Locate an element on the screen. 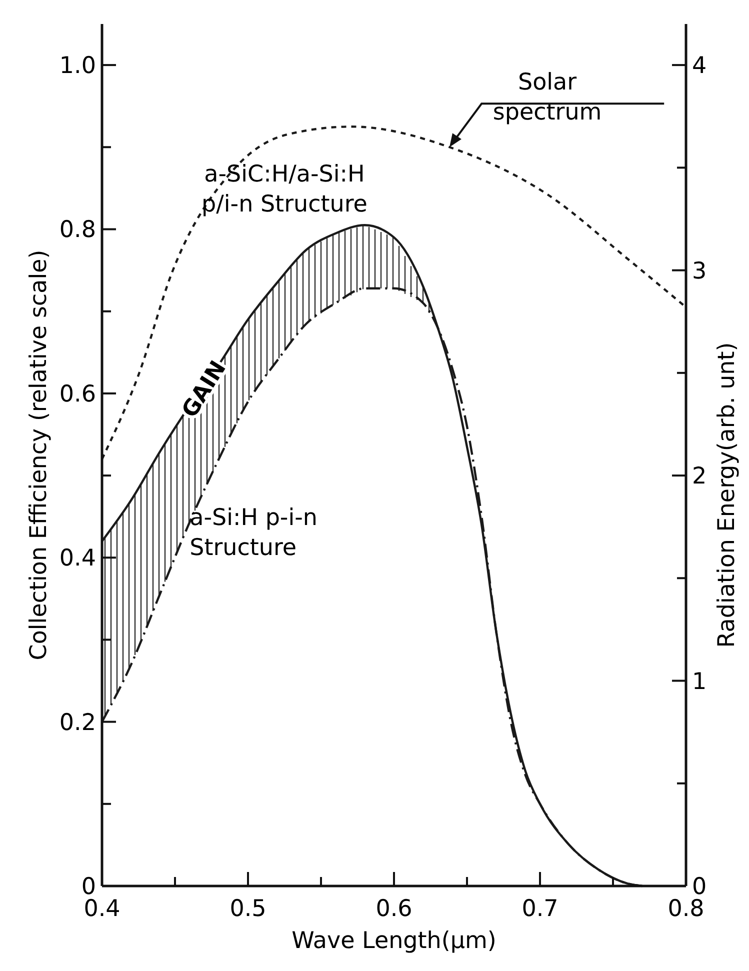 The width and height of the screenshot is (749, 971). x-tick-label: 0.7 is located at coordinates (540, 909).